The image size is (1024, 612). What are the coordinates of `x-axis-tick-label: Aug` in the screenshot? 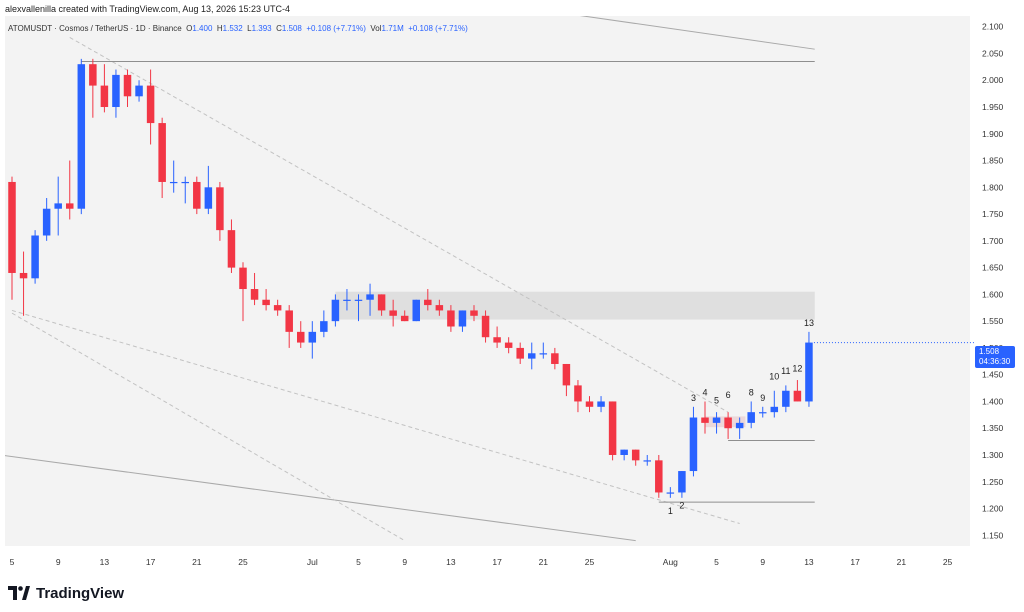 It's located at (670, 562).